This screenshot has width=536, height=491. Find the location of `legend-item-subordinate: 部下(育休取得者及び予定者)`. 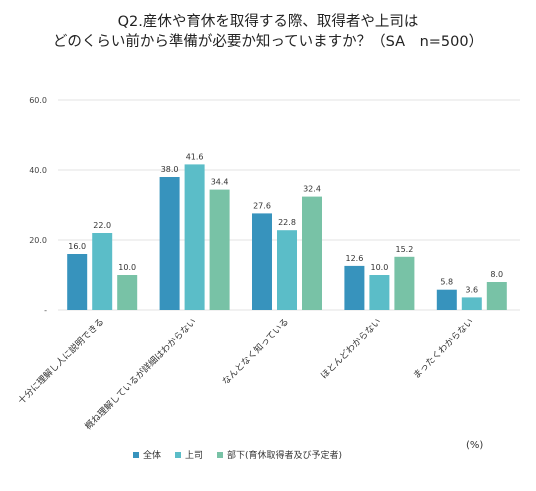

legend-item-subordinate: 部下(育休取得者及び予定者) is located at coordinates (279, 454).